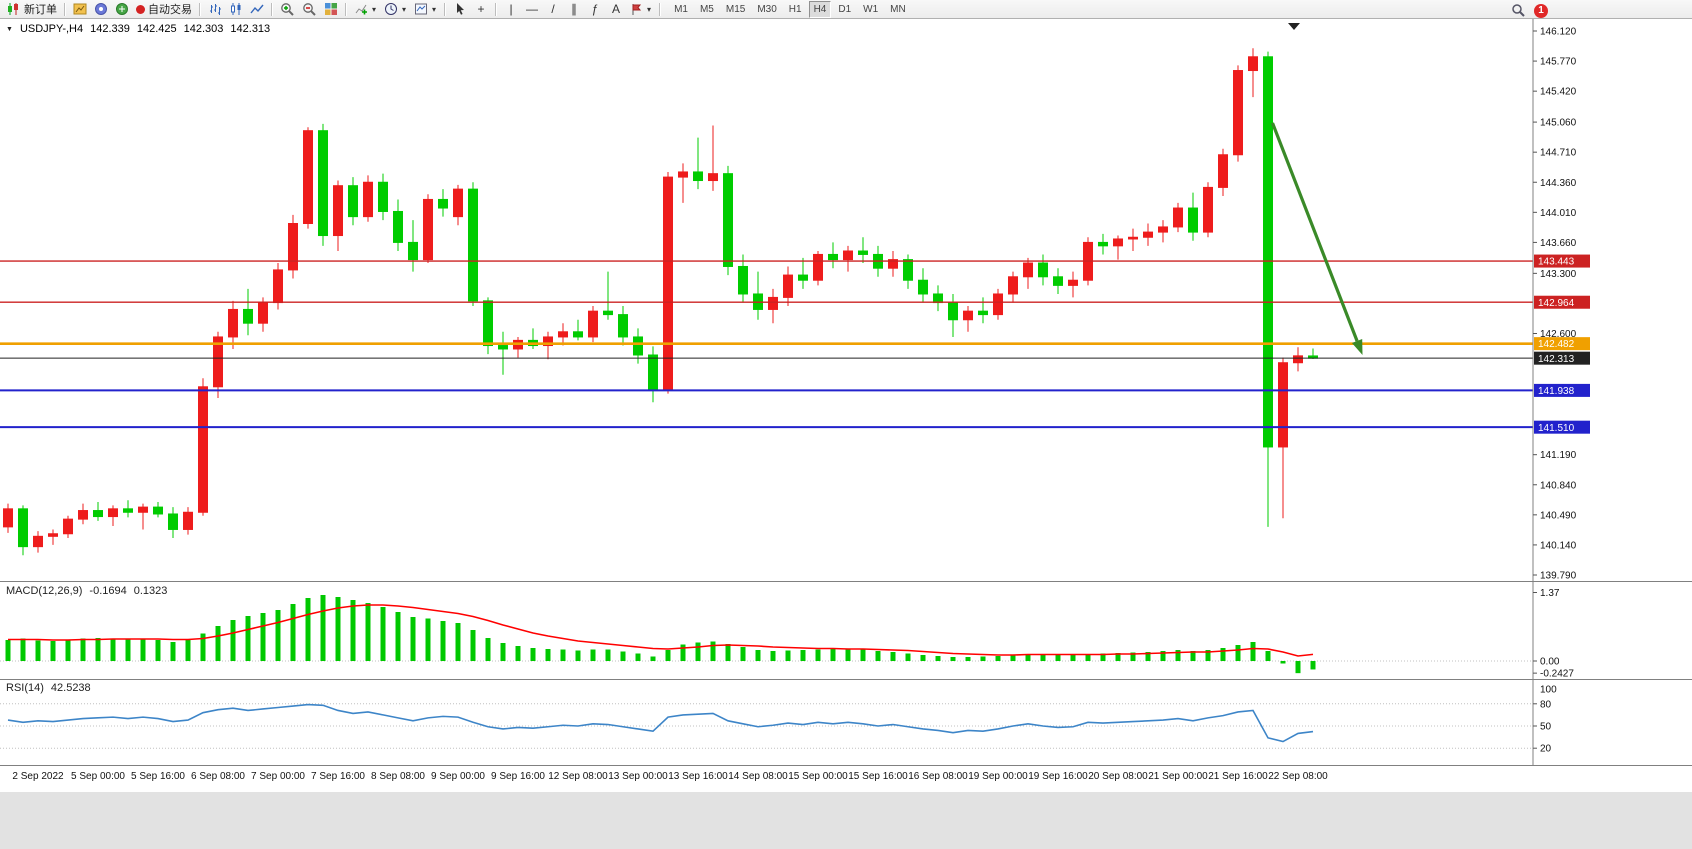 The width and height of the screenshot is (1692, 849). What do you see at coordinates (257, 9) in the screenshot?
I see `line-chart-mode-button` at bounding box center [257, 9].